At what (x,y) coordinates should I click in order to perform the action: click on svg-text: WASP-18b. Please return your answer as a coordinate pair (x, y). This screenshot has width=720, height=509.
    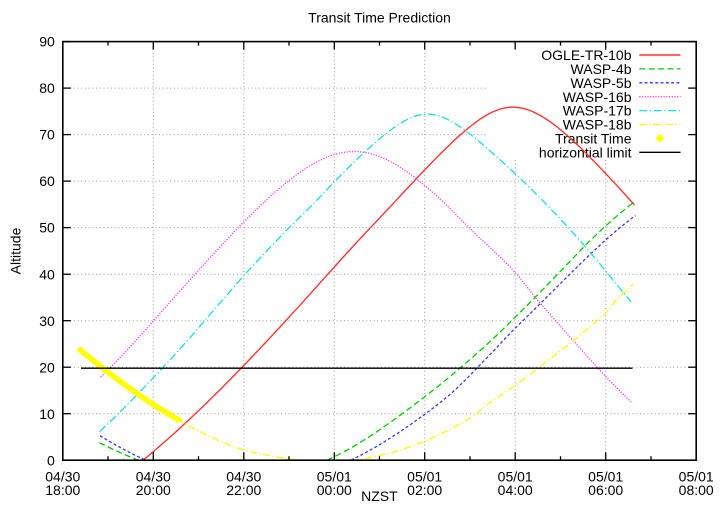
    Looking at the image, I should click on (597, 125).